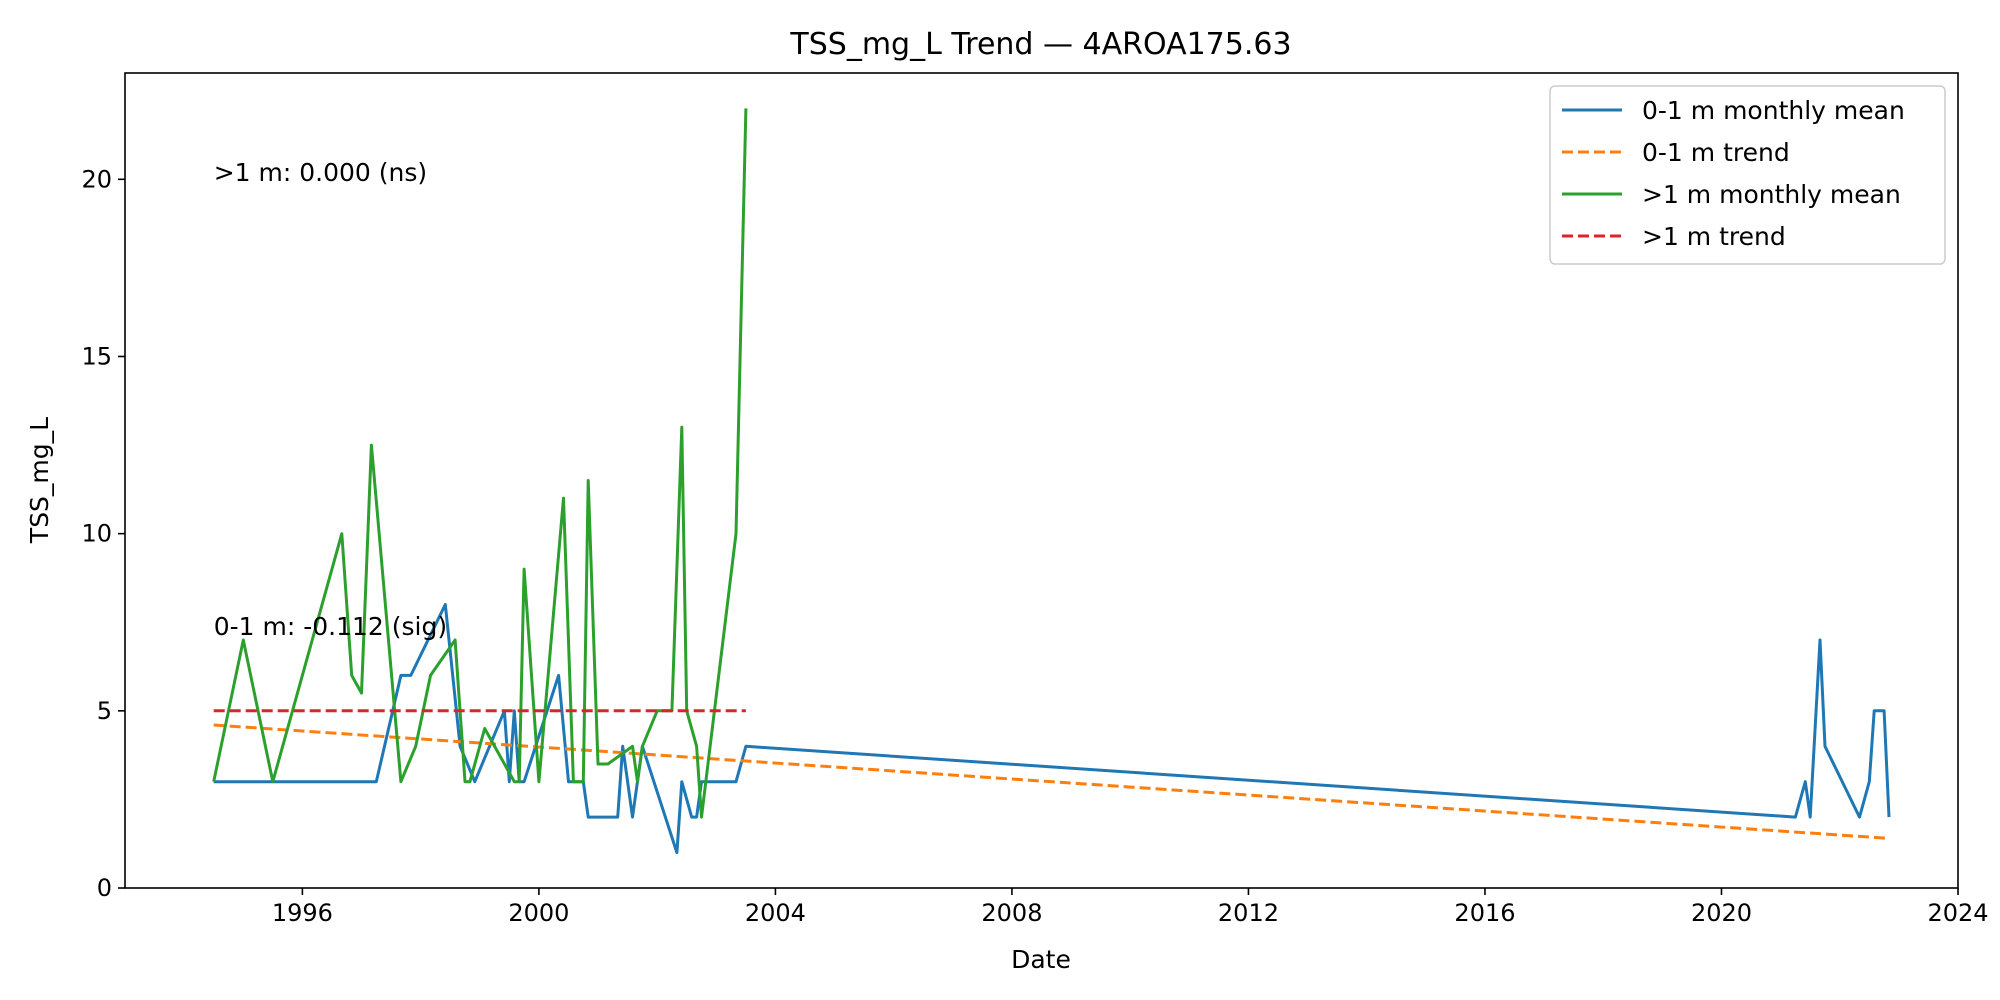 Image resolution: width=2000 pixels, height=1000 pixels. What do you see at coordinates (775, 913) in the screenshot?
I see `x-tick-label: 2004` at bounding box center [775, 913].